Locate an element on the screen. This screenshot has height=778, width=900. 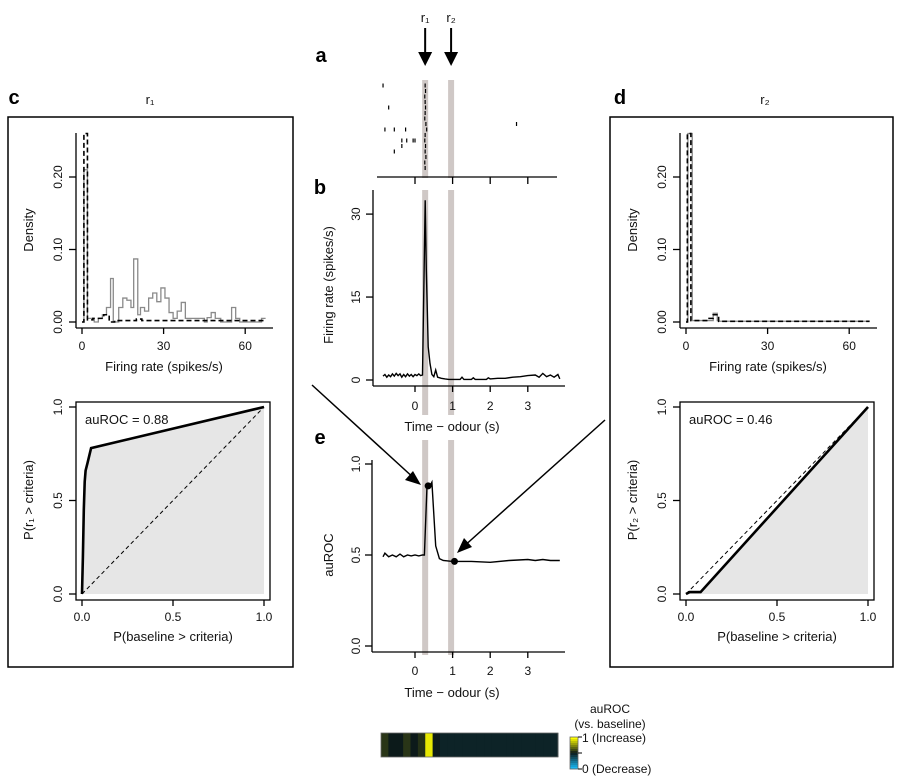
roc-c-x-tick-label: 1.0 is located at coordinates (264, 617).